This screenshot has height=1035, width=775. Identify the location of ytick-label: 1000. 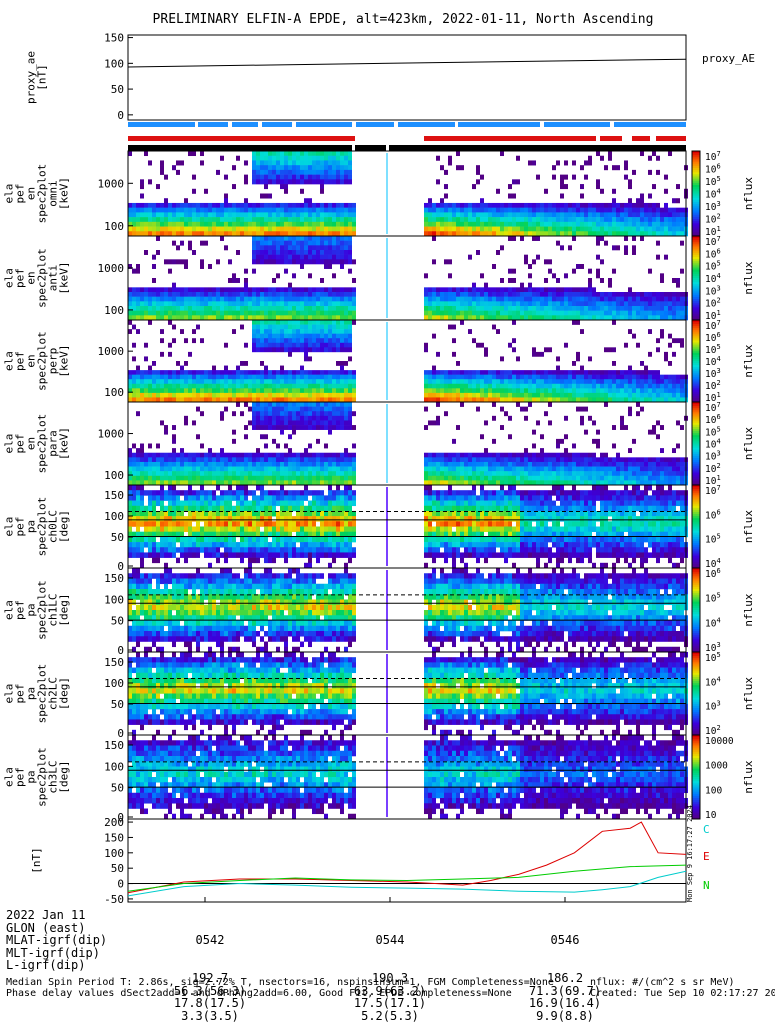
(111, 268).